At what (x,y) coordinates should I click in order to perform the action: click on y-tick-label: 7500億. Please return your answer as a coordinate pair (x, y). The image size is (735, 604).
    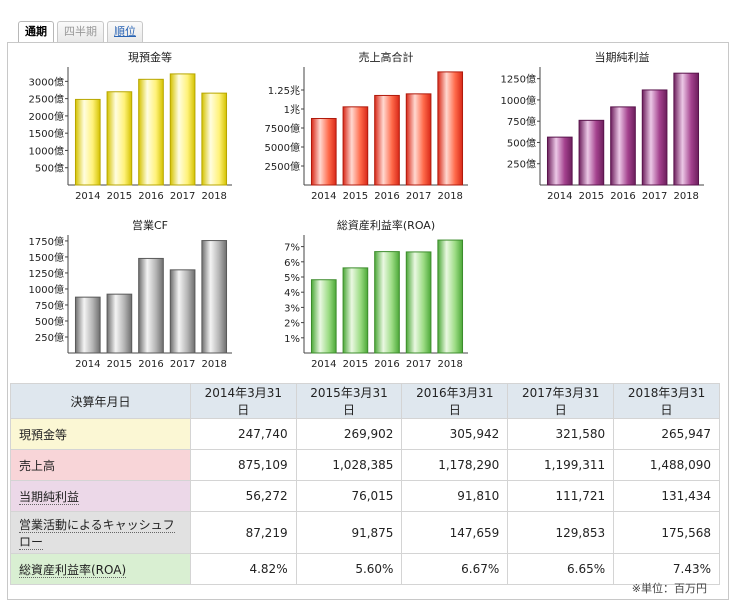
    Looking at the image, I should click on (282, 128).